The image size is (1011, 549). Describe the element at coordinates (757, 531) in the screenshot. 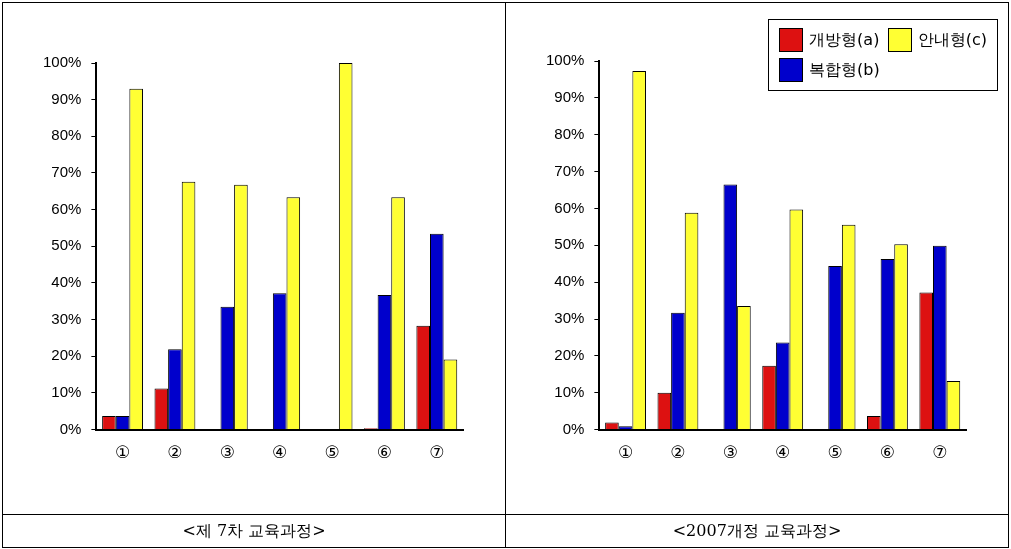

I see `text: <2007개정 교육과정>` at that location.